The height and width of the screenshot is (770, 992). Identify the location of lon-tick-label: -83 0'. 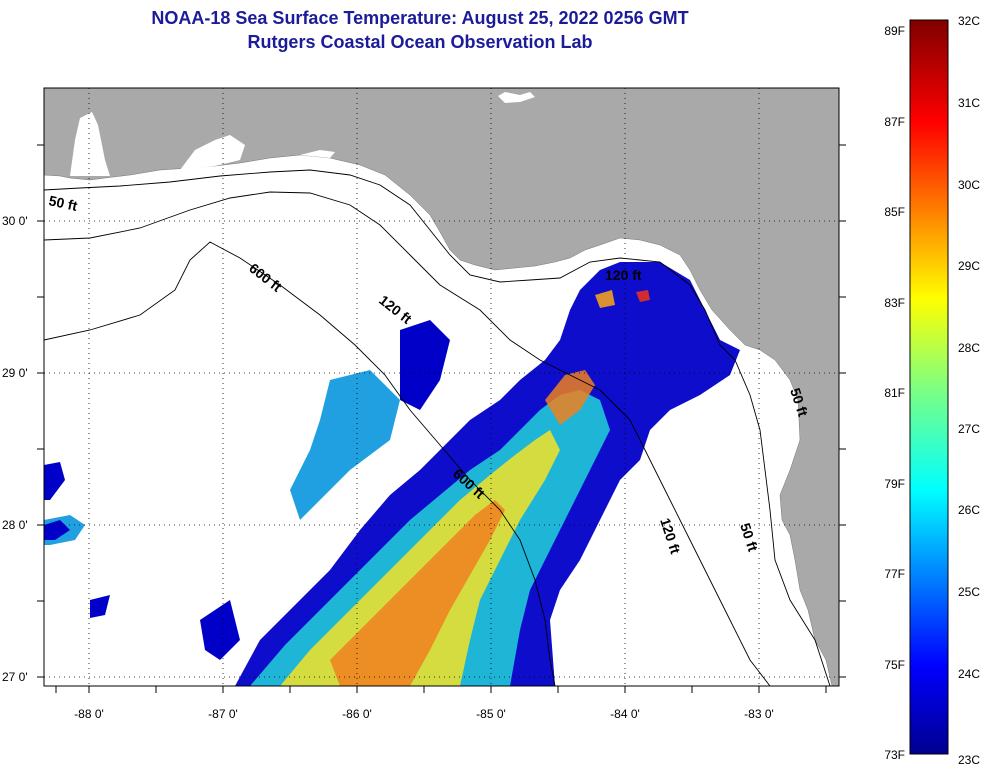
(759, 714).